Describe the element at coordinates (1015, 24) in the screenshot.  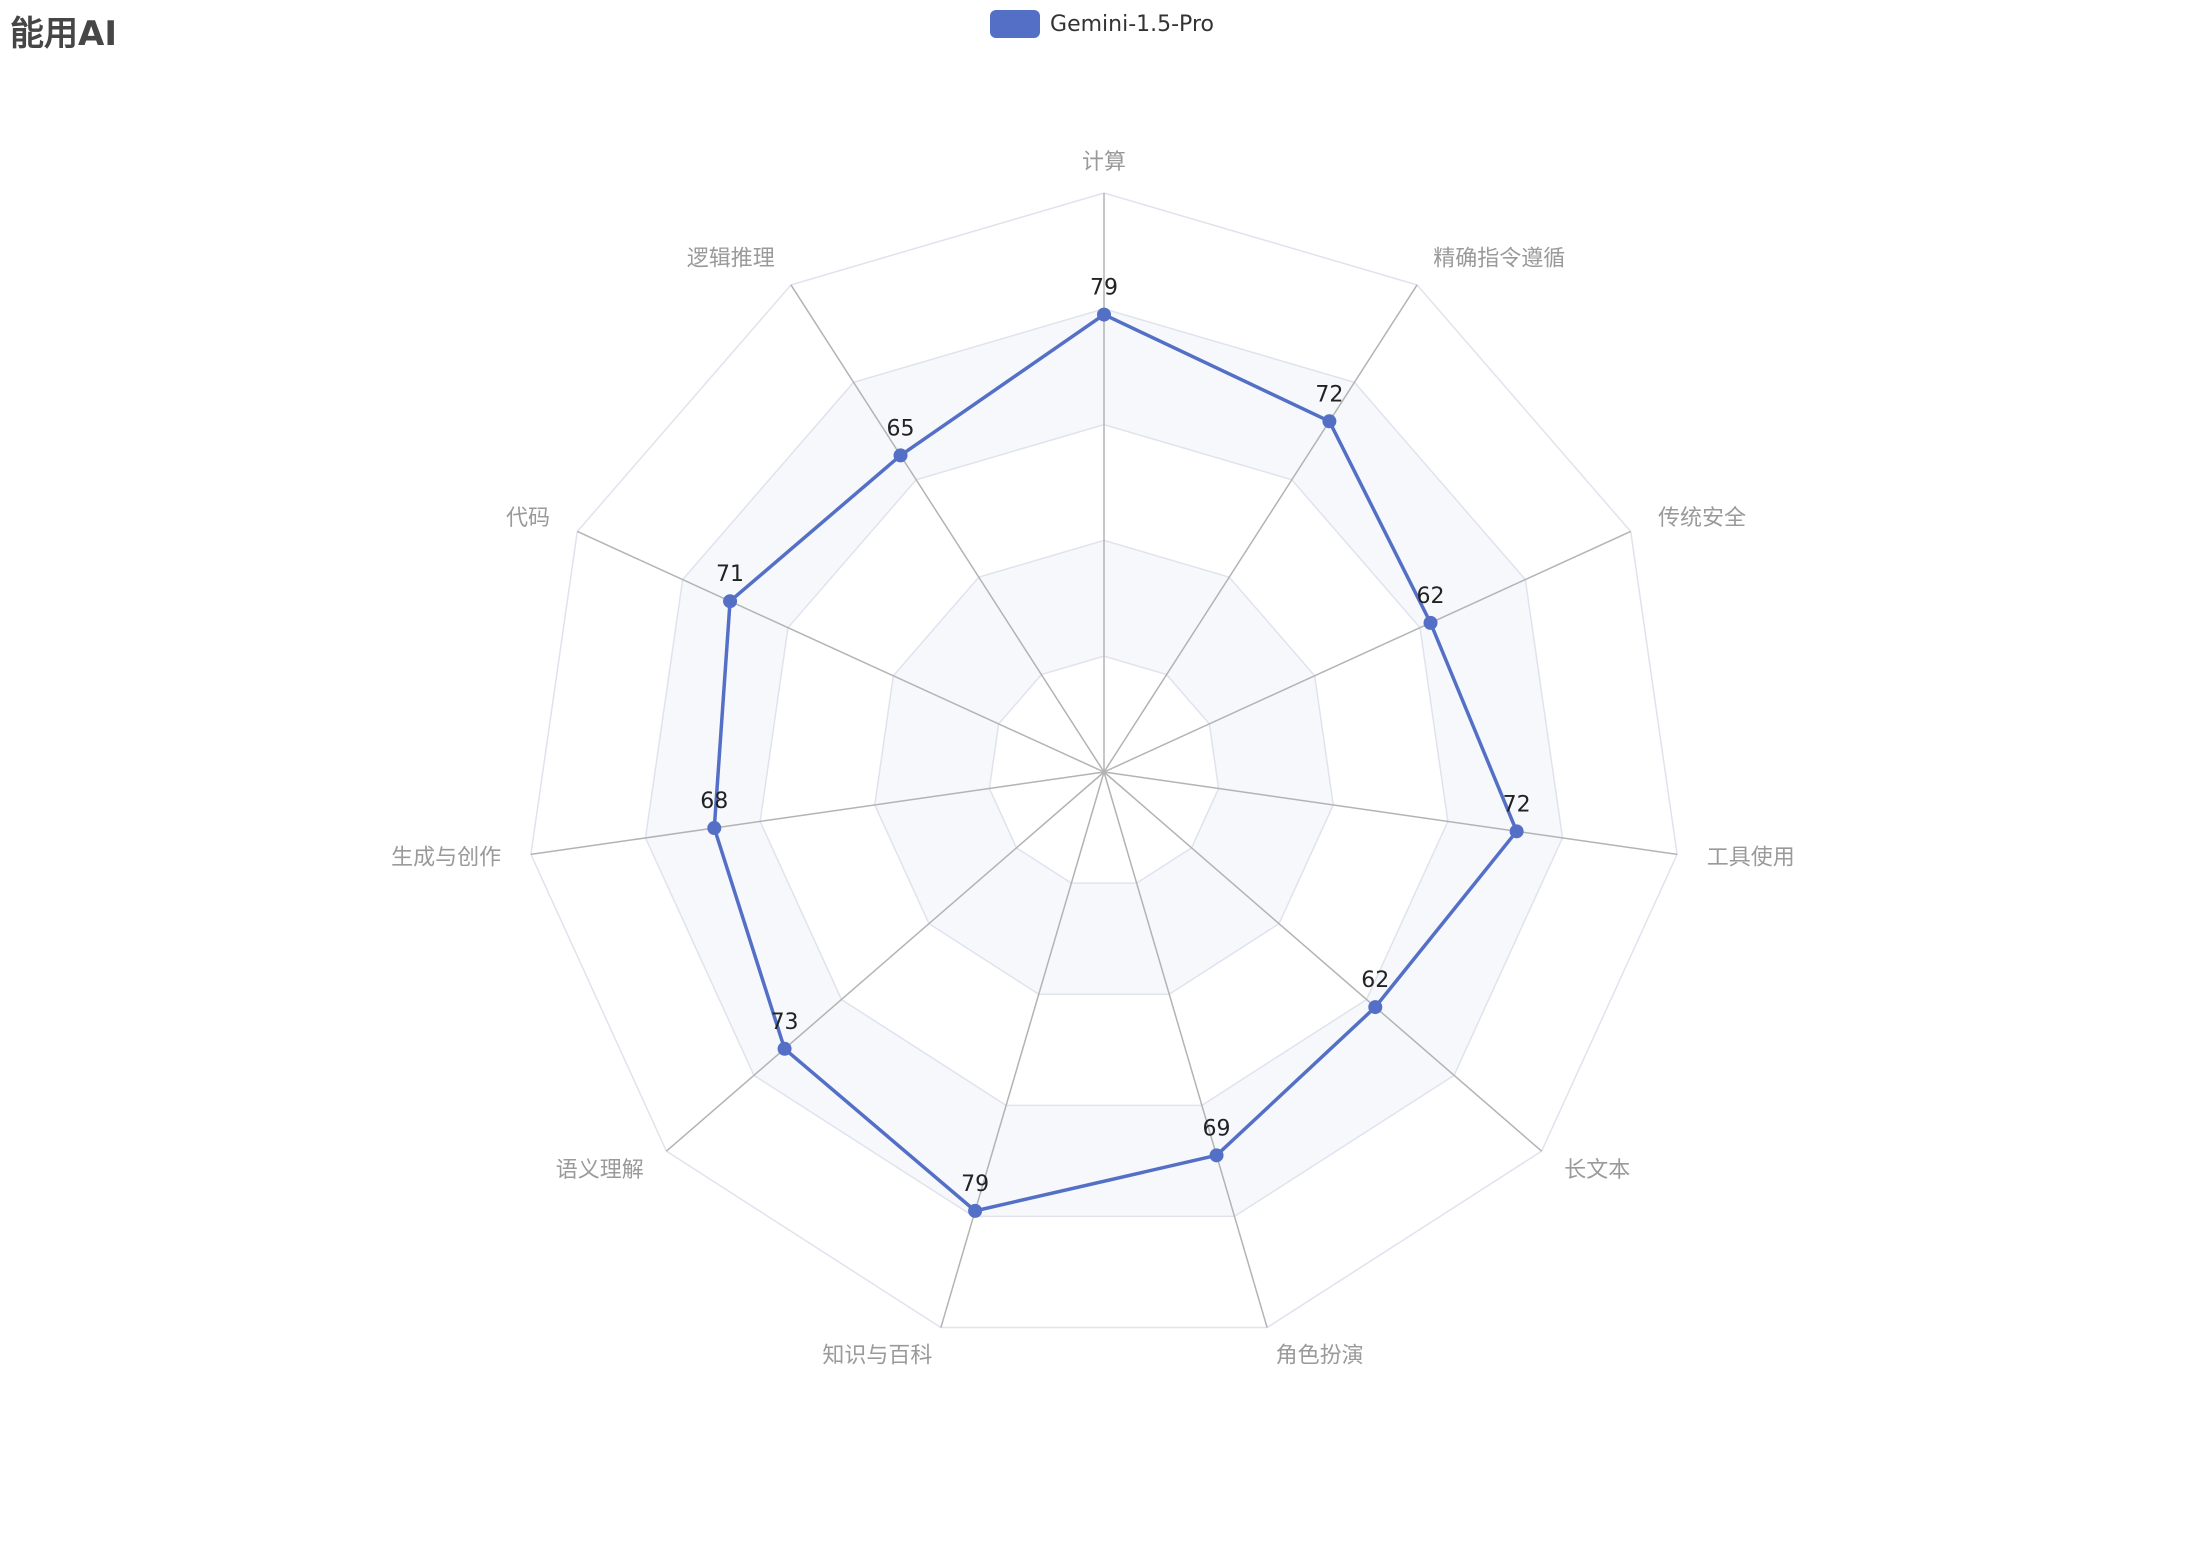
I see `legend-swatch` at that location.